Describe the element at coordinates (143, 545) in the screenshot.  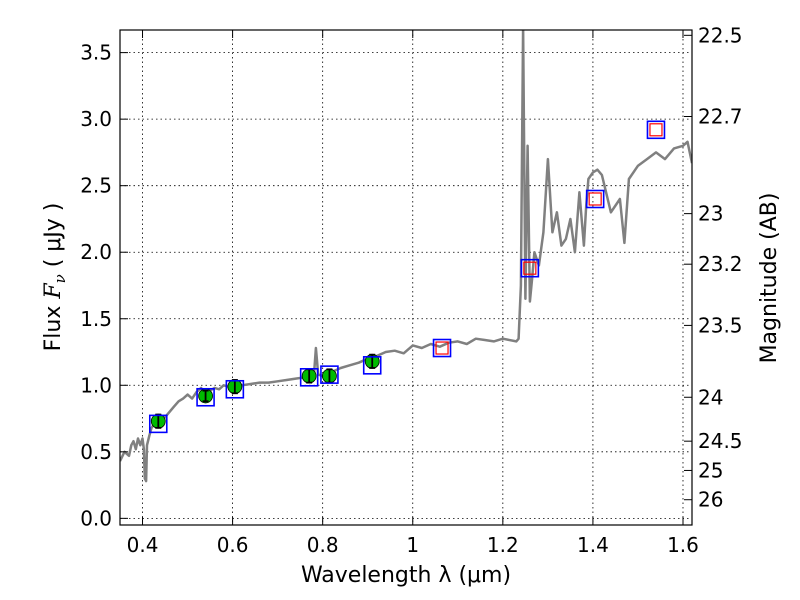
I see `x-tick-label: 0.4` at that location.